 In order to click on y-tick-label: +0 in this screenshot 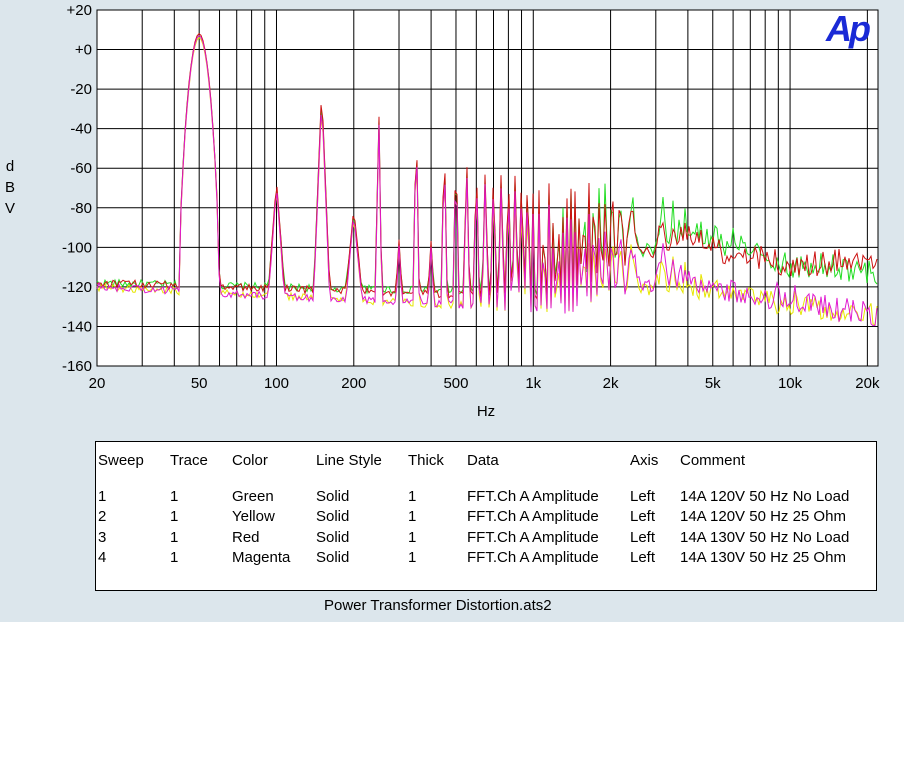, I will do `click(83, 50)`.